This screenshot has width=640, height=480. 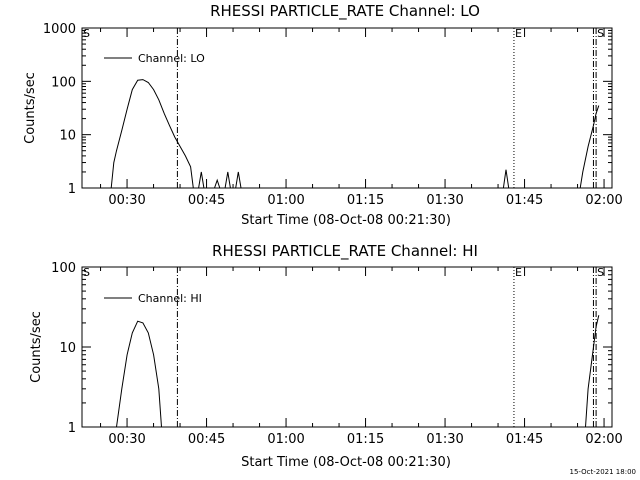 What do you see at coordinates (345, 11) in the screenshot?
I see `chart-title: RHESSI PARTICLE_RATE Channel: LO` at bounding box center [345, 11].